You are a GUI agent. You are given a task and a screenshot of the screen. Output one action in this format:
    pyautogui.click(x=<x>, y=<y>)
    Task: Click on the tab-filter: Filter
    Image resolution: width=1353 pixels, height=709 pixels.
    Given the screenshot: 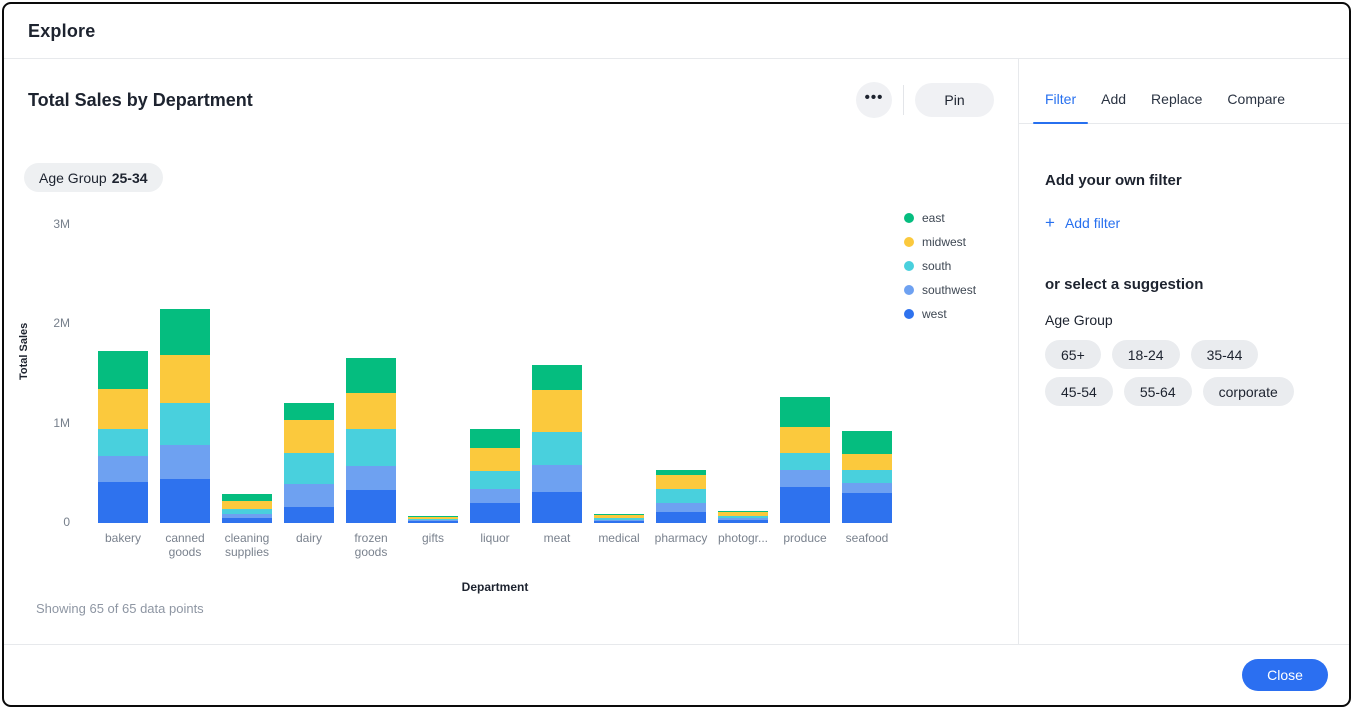 What is the action you would take?
    pyautogui.click(x=1060, y=107)
    